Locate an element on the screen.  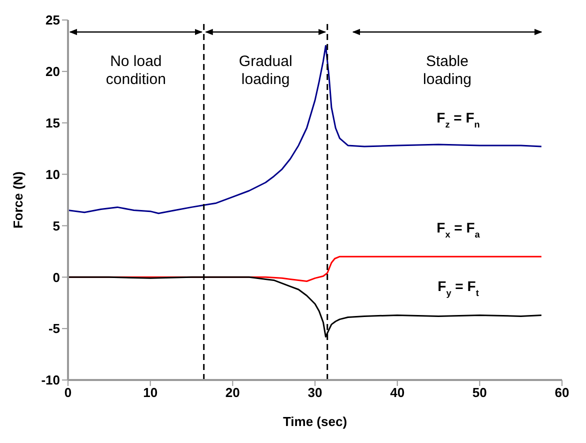
x-tick-label: 50 is located at coordinates (479, 392).